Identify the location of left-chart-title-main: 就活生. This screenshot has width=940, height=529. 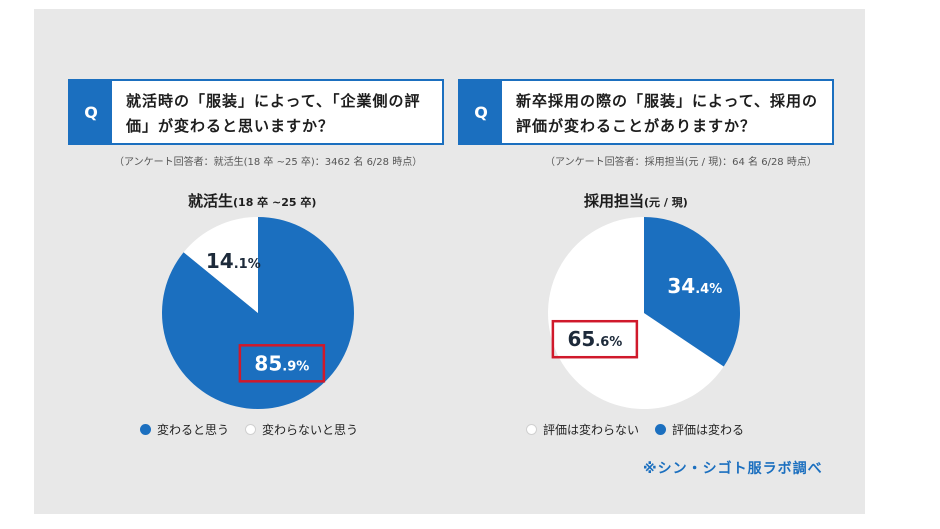
(211, 201).